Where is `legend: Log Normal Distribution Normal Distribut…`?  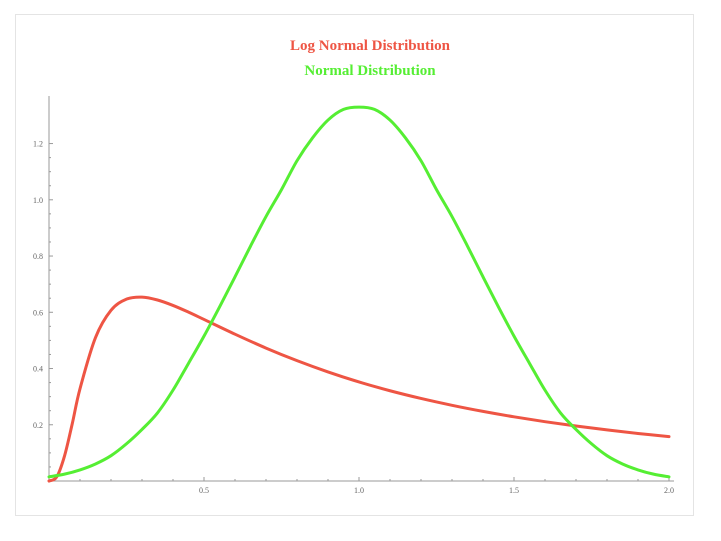
legend: Log Normal Distribution Normal Distribut… is located at coordinates (370, 58).